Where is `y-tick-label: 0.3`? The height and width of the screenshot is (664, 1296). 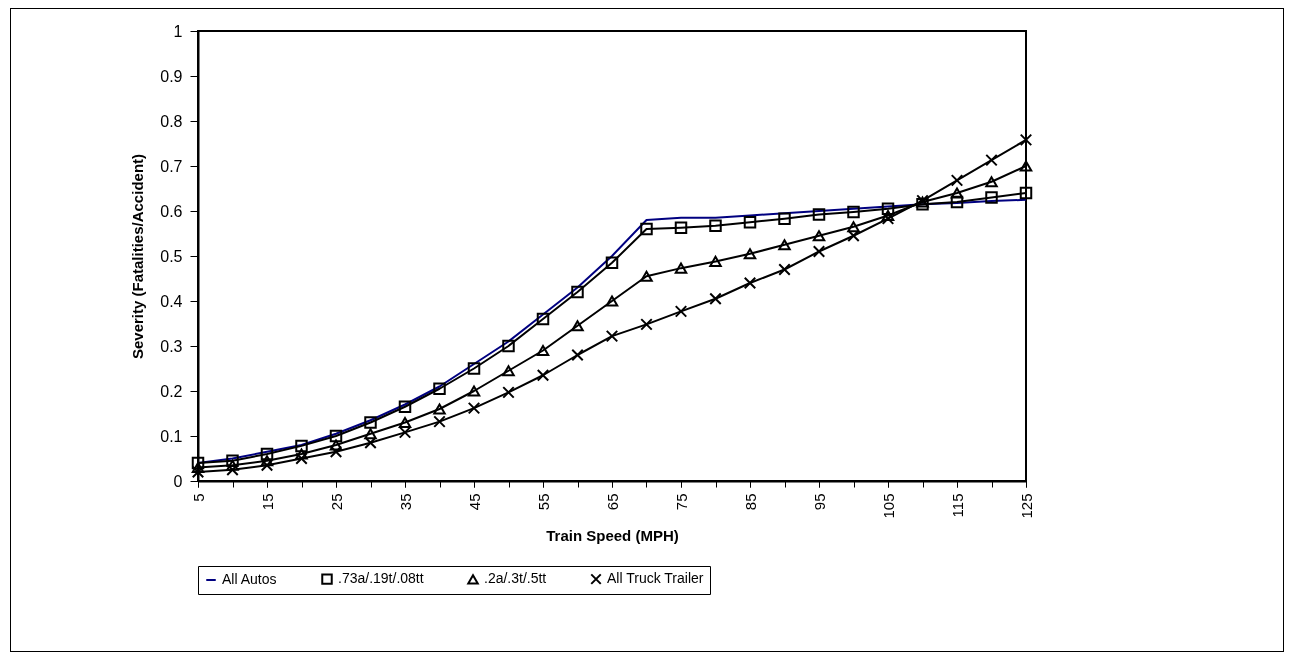
y-tick-label: 0.3 is located at coordinates (171, 346).